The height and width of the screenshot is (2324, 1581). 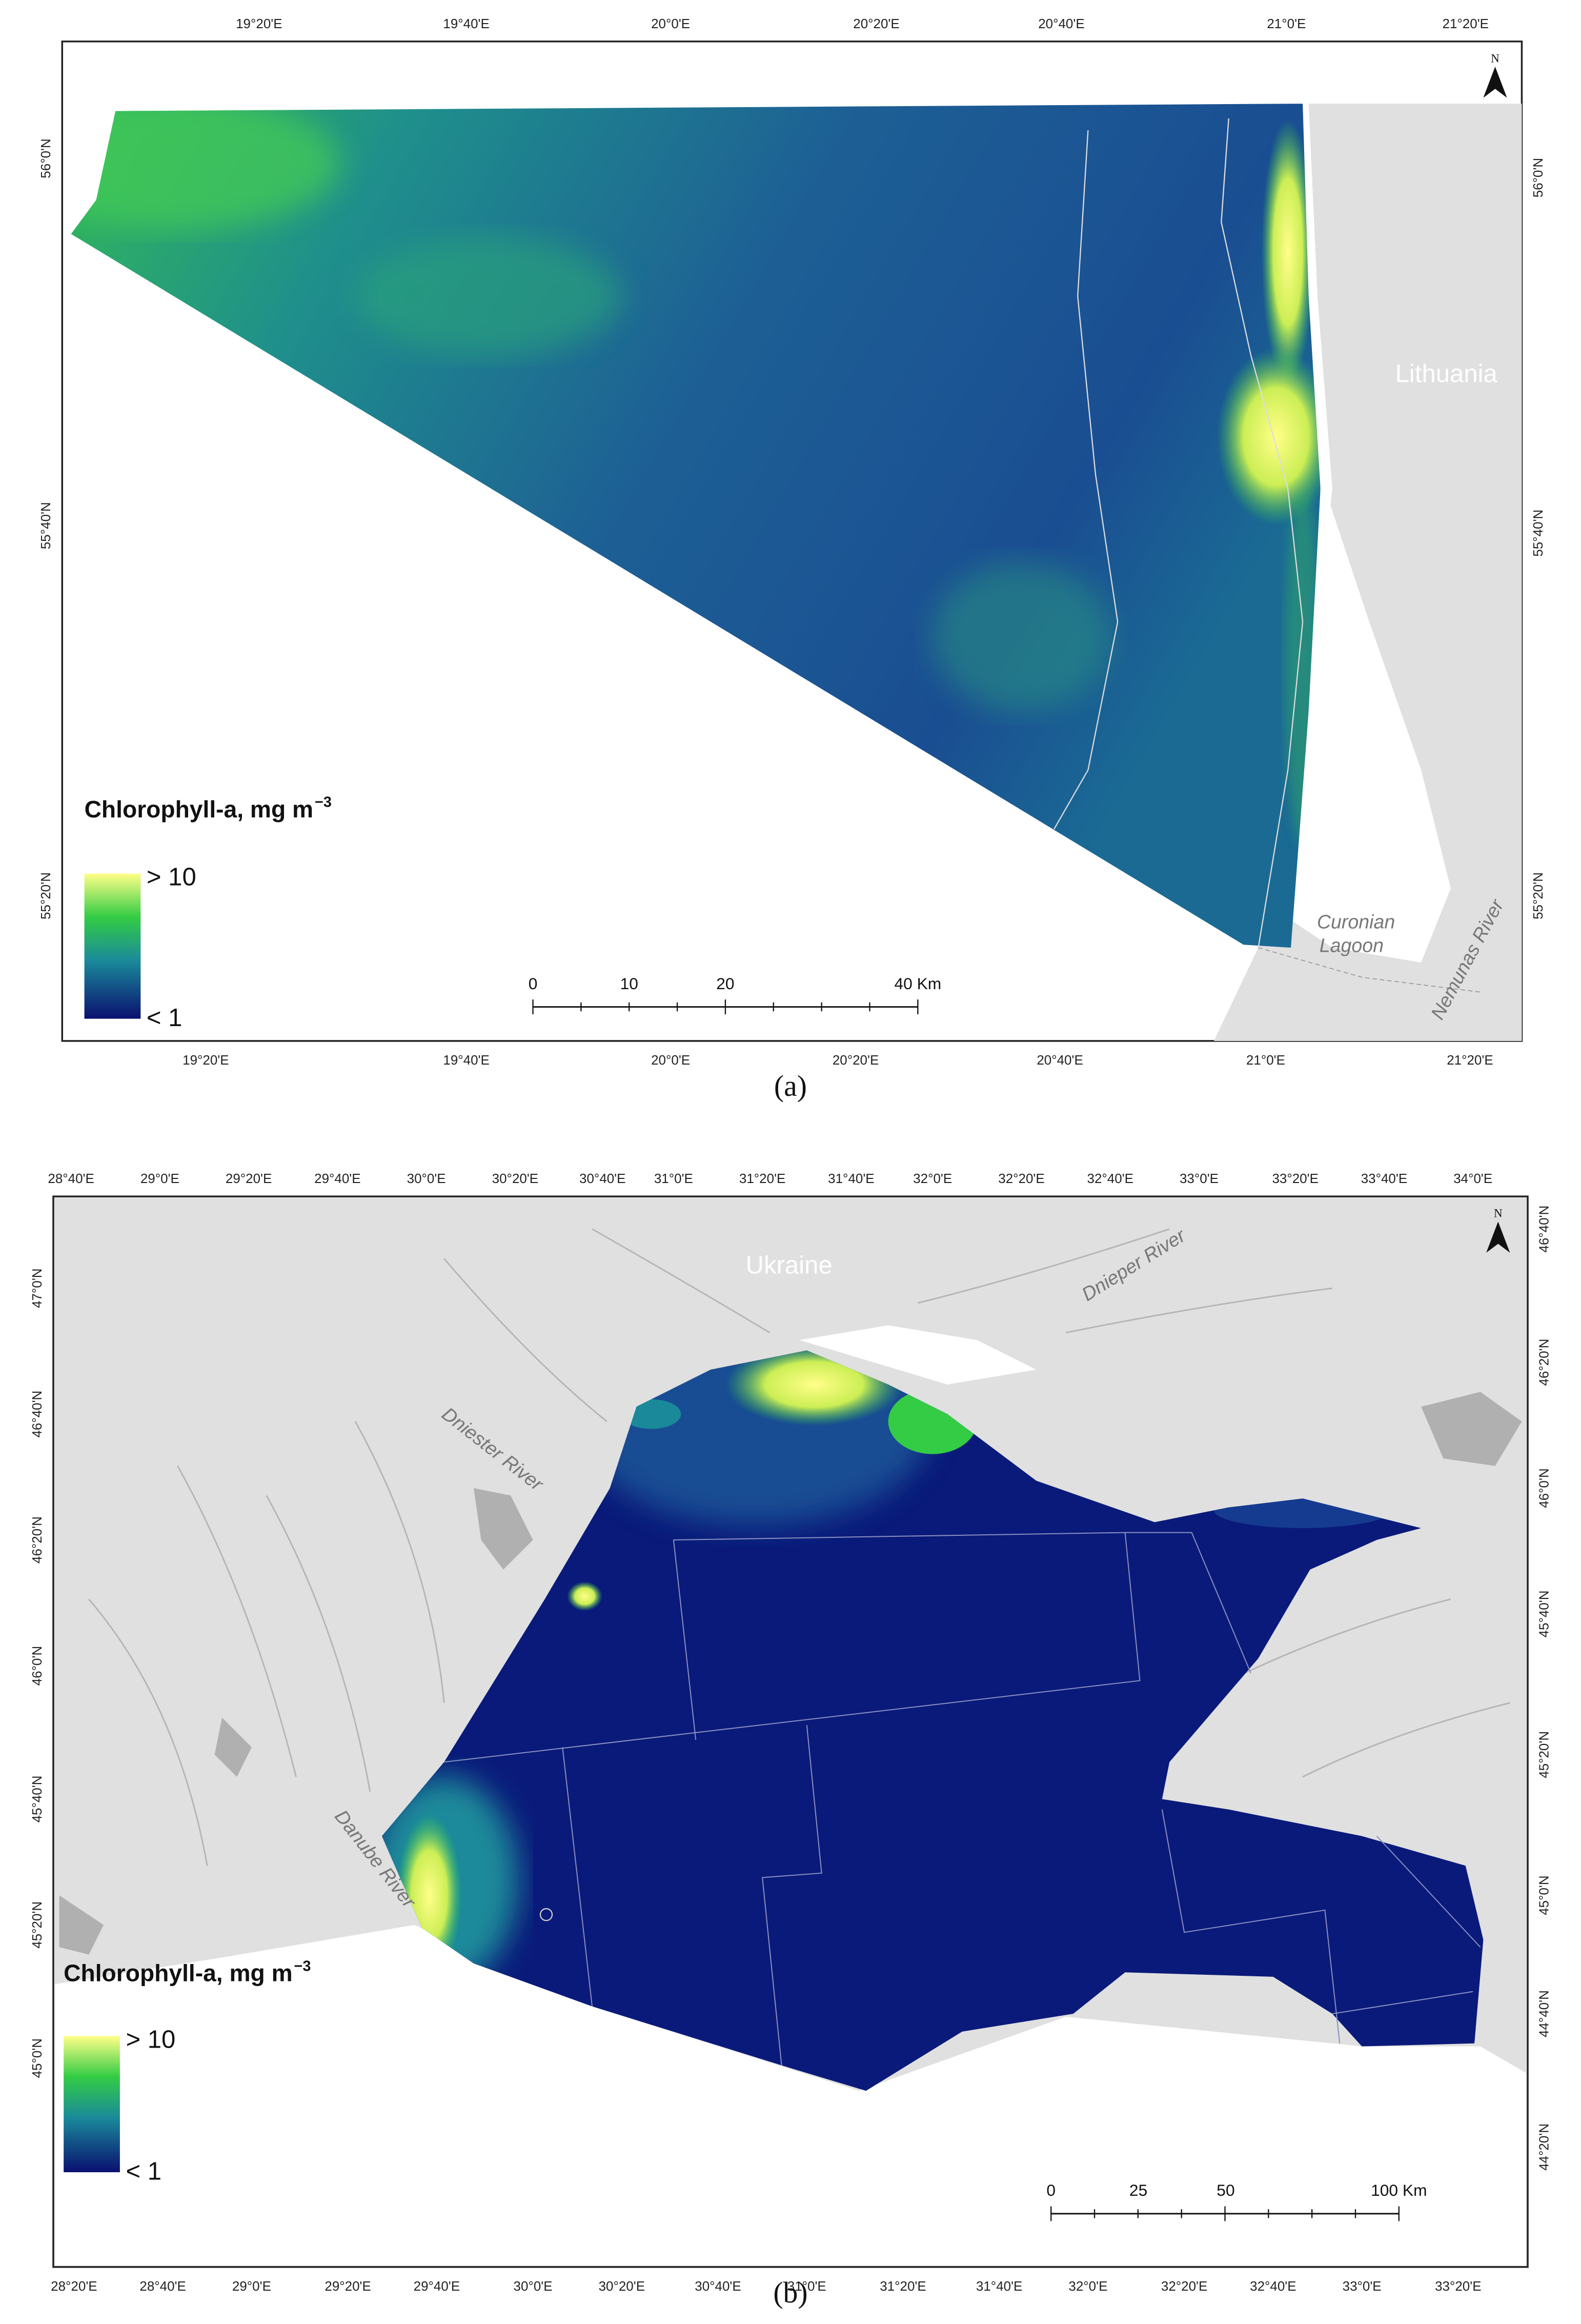 I want to click on place-label: Curonian, so click(x=1356, y=921).